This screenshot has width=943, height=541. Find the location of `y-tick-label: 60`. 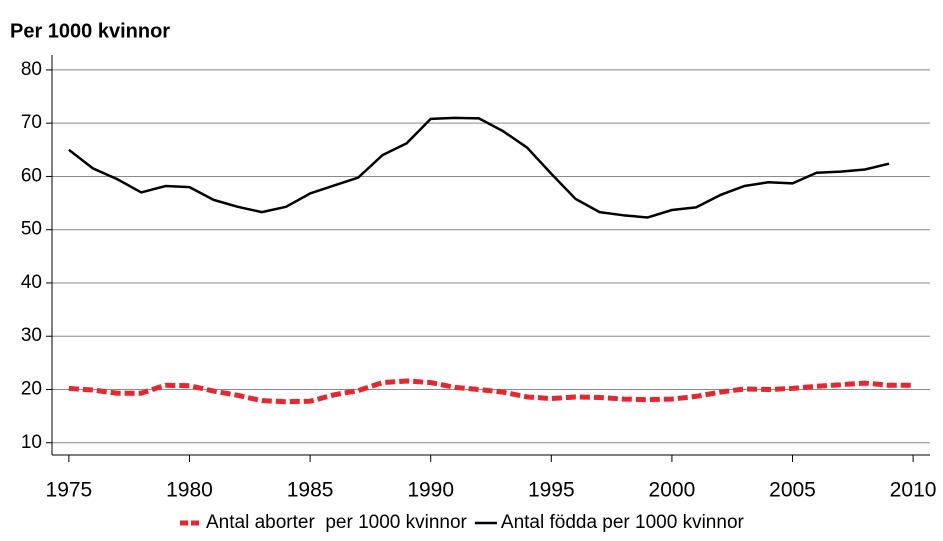

y-tick-label: 60 is located at coordinates (31, 175).